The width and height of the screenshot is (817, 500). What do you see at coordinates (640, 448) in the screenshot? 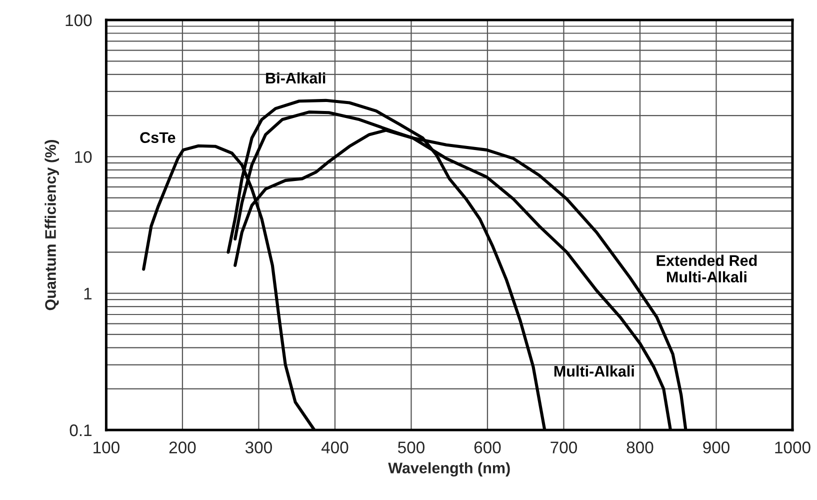
I see `x-tick-label: 800` at bounding box center [640, 448].